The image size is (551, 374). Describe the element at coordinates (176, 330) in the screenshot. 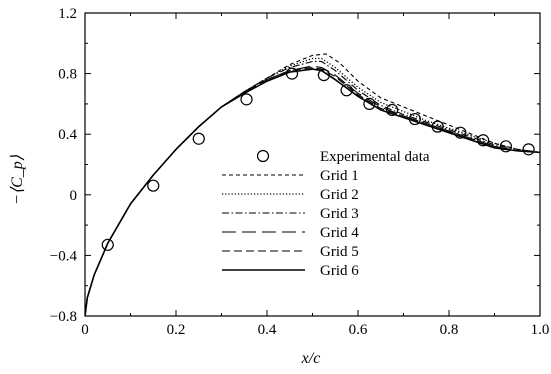

I see `x-tick-label: 0.2` at that location.